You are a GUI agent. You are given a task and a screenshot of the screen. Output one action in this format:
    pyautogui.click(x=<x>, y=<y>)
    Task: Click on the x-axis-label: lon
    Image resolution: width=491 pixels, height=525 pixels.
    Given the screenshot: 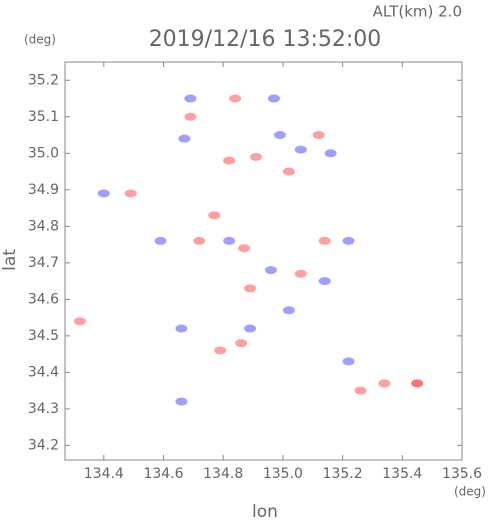 What is the action you would take?
    pyautogui.click(x=265, y=511)
    